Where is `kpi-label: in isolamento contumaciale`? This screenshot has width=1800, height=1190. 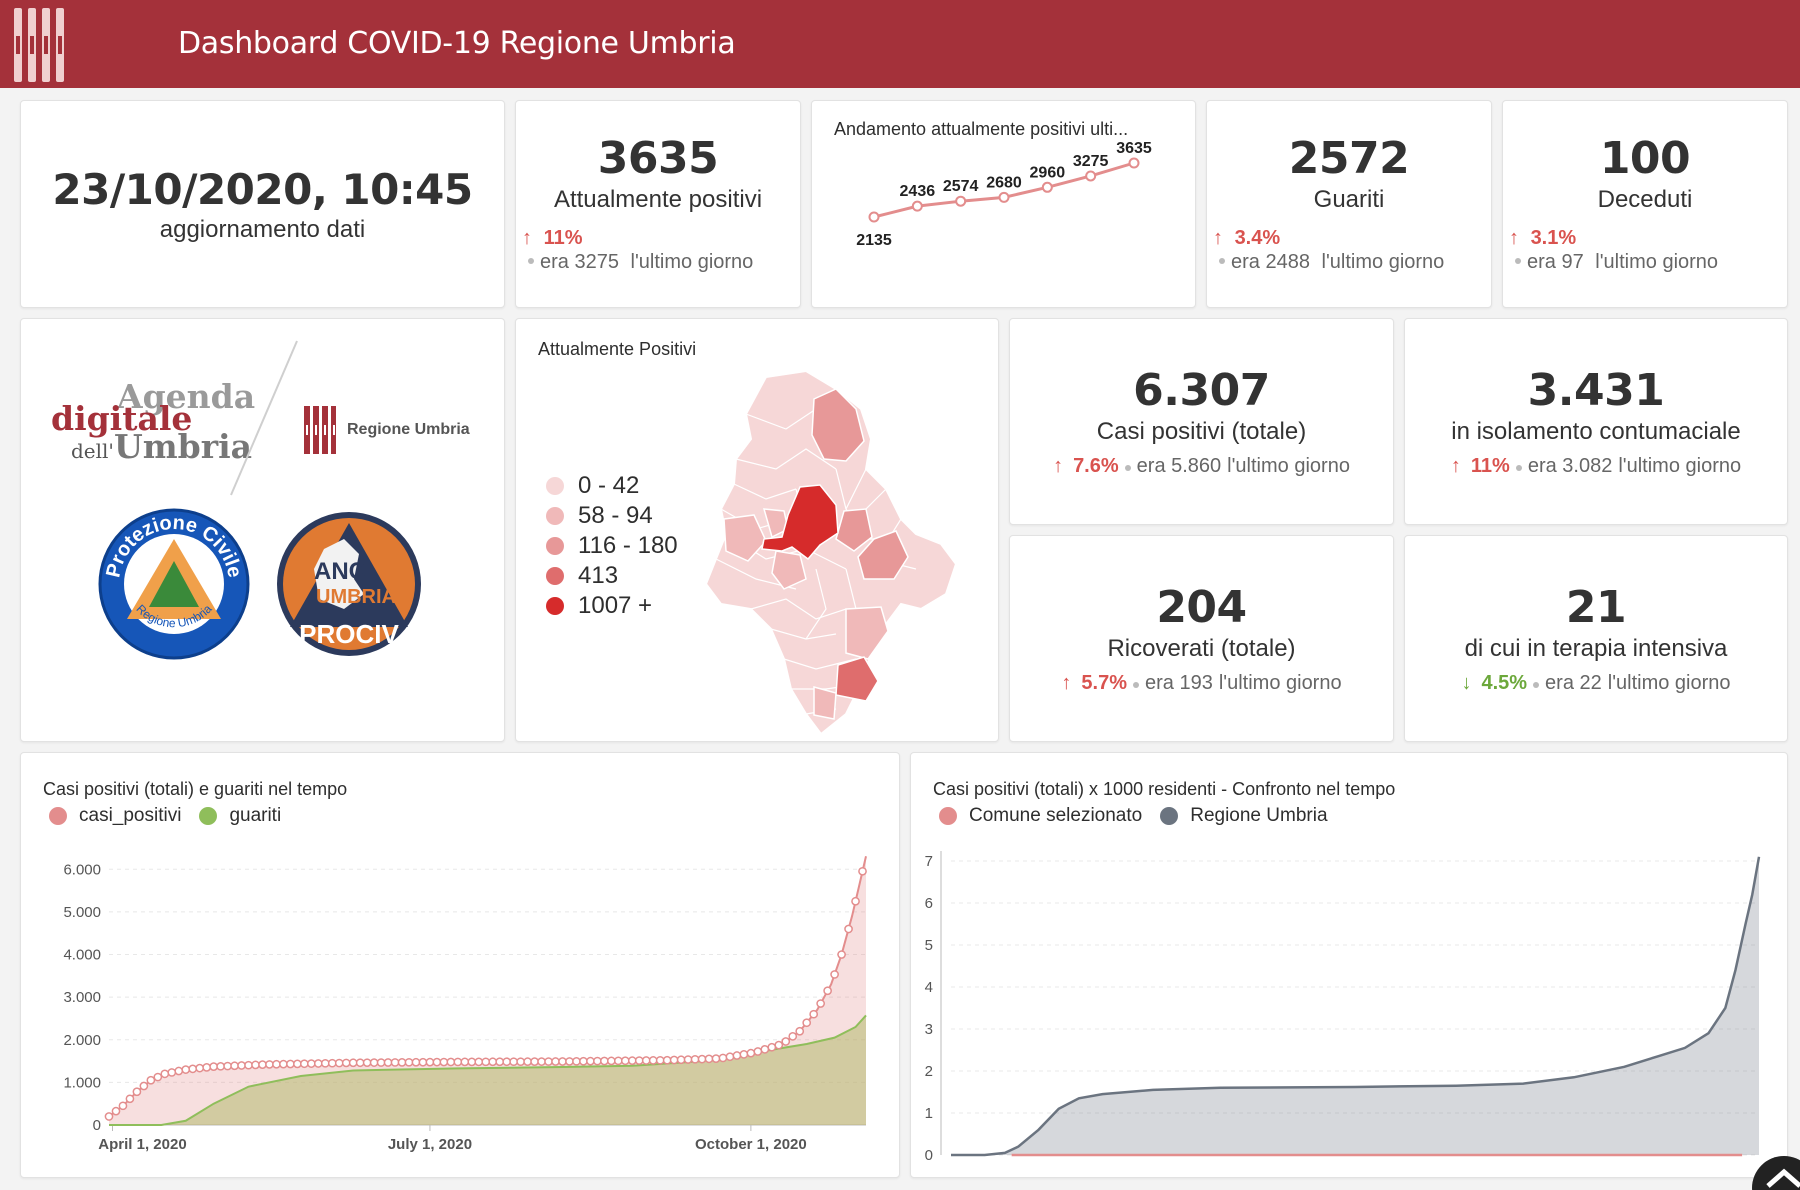
kpi-label: in isolamento contumaciale is located at coordinates (1596, 431).